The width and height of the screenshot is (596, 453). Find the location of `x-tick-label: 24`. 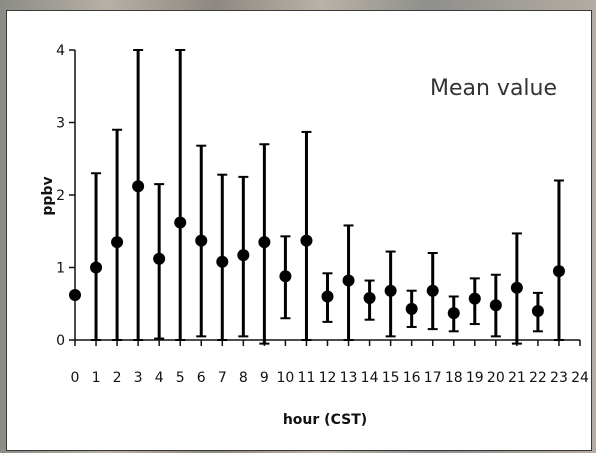

x-tick-label: 24 is located at coordinates (580, 378).